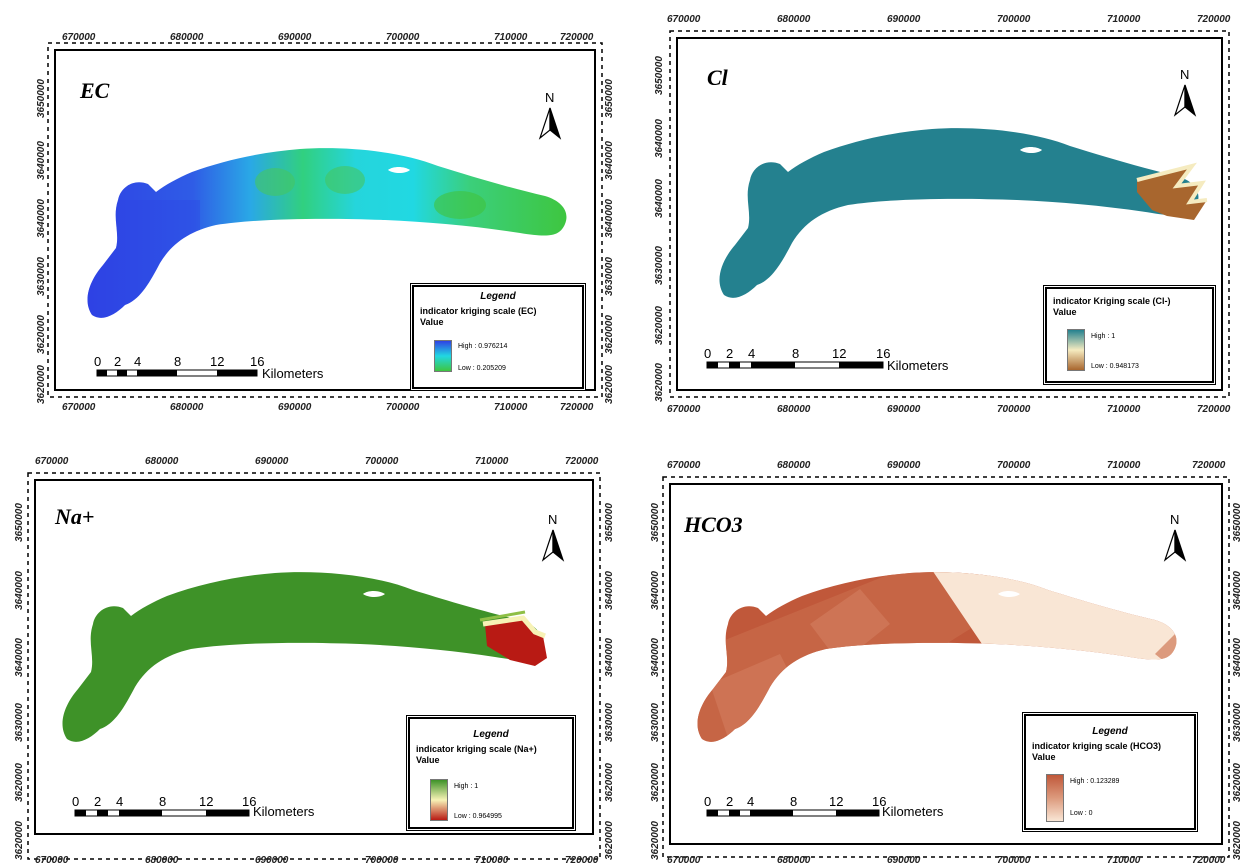  Describe the element at coordinates (501, 311) in the screenshot. I see `legend-layer-name: indicator kriging scale (EC)` at that location.